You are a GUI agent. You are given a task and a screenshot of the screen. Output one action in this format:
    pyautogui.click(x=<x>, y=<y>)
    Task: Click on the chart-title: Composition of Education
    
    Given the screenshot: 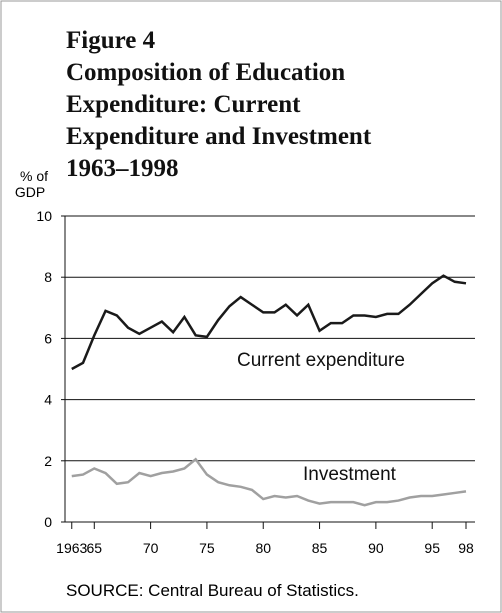 What is the action you would take?
    pyautogui.click(x=205, y=72)
    